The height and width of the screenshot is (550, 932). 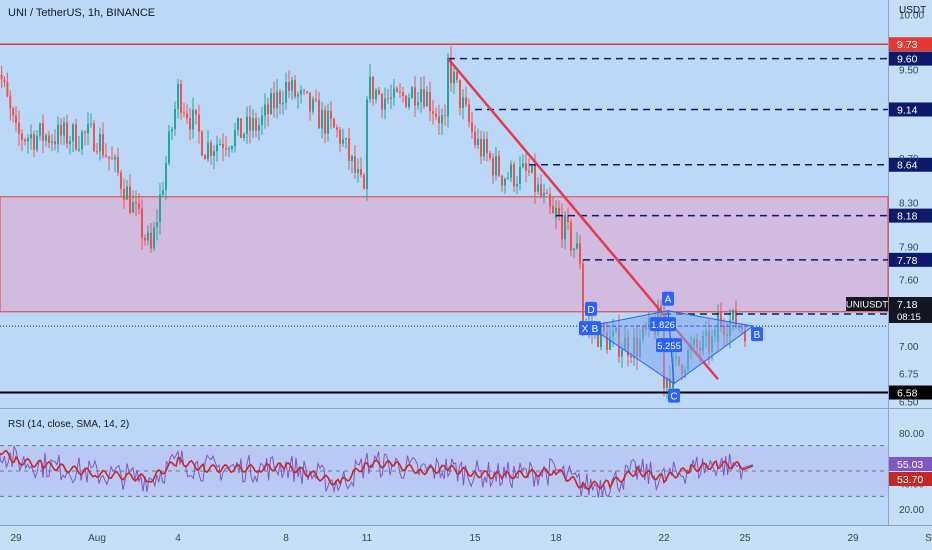 I want to click on level-badge-7.78, so click(x=910, y=259).